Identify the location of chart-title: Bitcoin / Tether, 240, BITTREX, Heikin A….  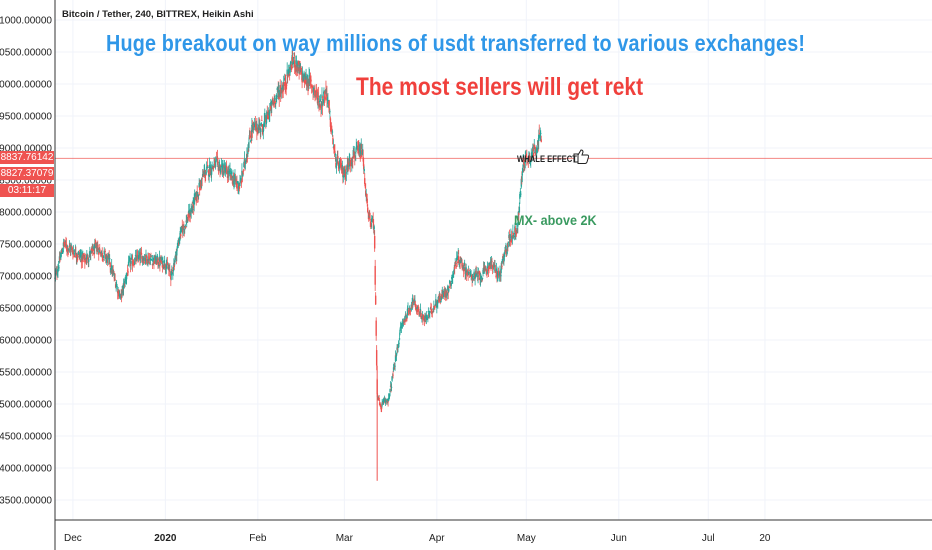
(158, 14).